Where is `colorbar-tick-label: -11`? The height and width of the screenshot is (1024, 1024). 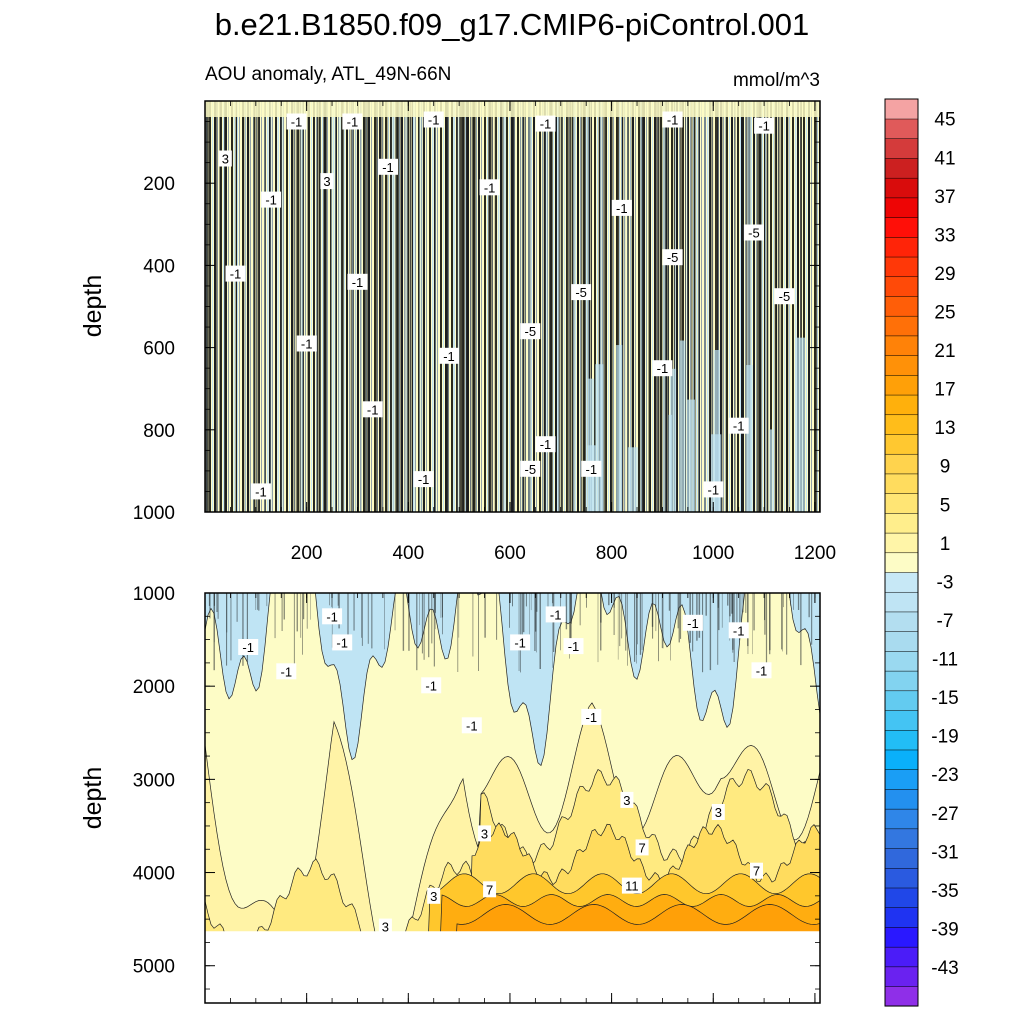
colorbar-tick-label: -11 is located at coordinates (945, 660).